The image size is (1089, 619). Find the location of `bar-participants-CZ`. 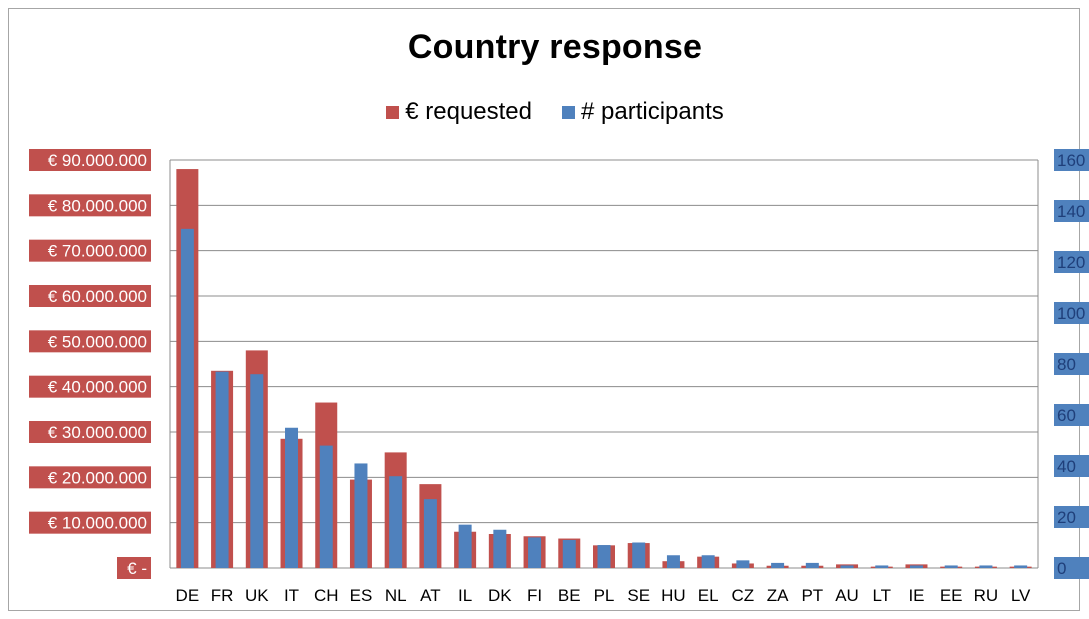

bar-participants-CZ is located at coordinates (743, 564).